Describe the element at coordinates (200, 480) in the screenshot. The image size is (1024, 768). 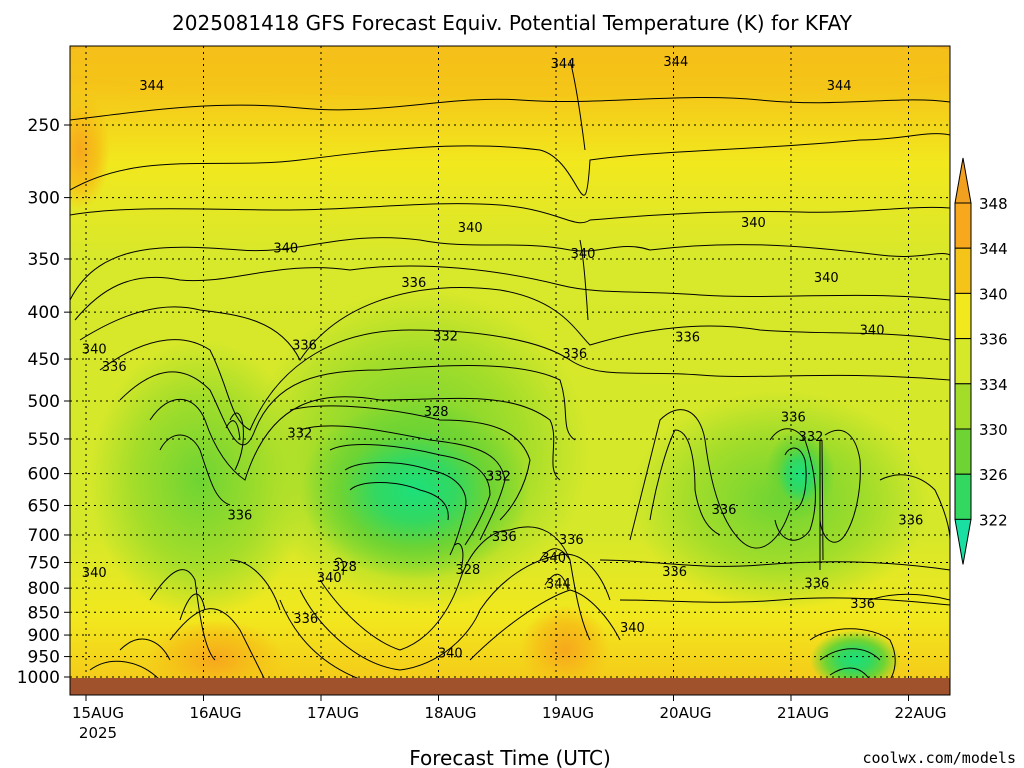
I see `green-region-mid-left` at that location.